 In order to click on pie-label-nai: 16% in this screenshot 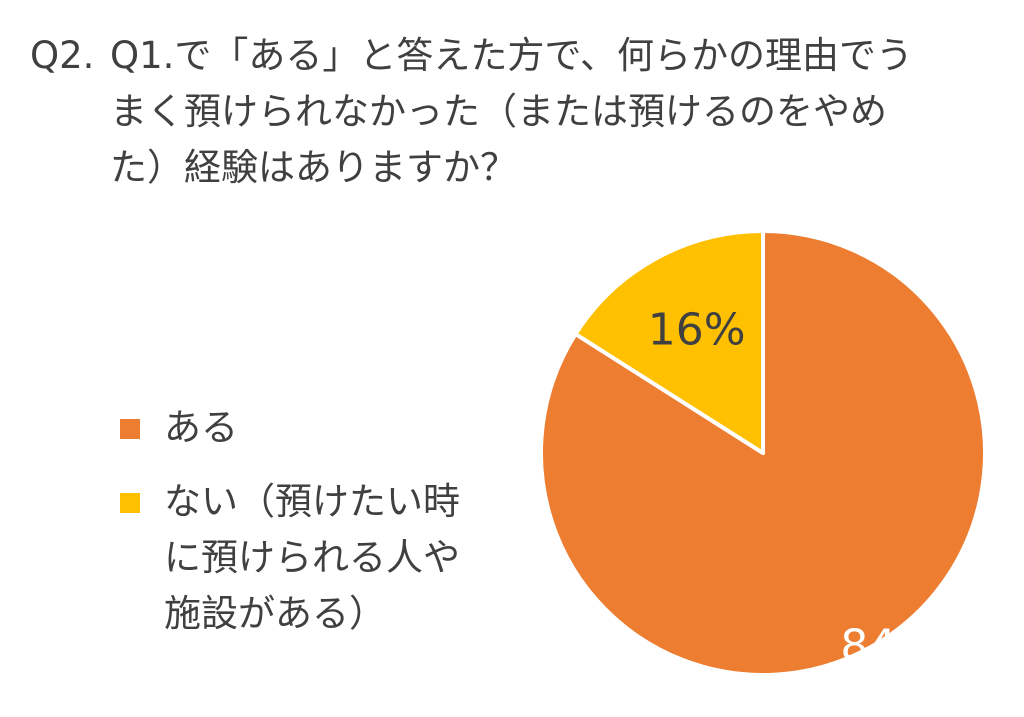, I will do `click(697, 329)`.